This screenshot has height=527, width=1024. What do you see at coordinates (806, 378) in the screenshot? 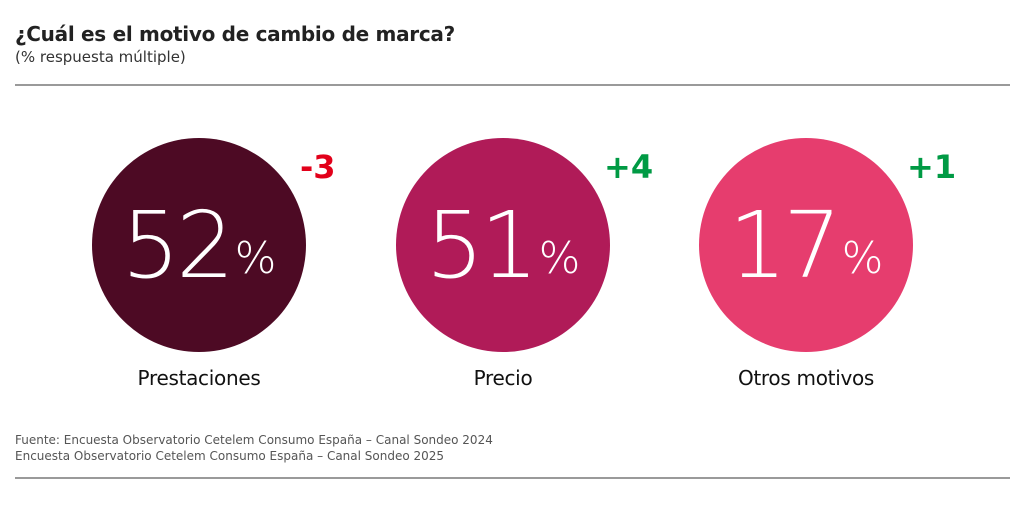
I see `category-label: Otros motivos` at bounding box center [806, 378].